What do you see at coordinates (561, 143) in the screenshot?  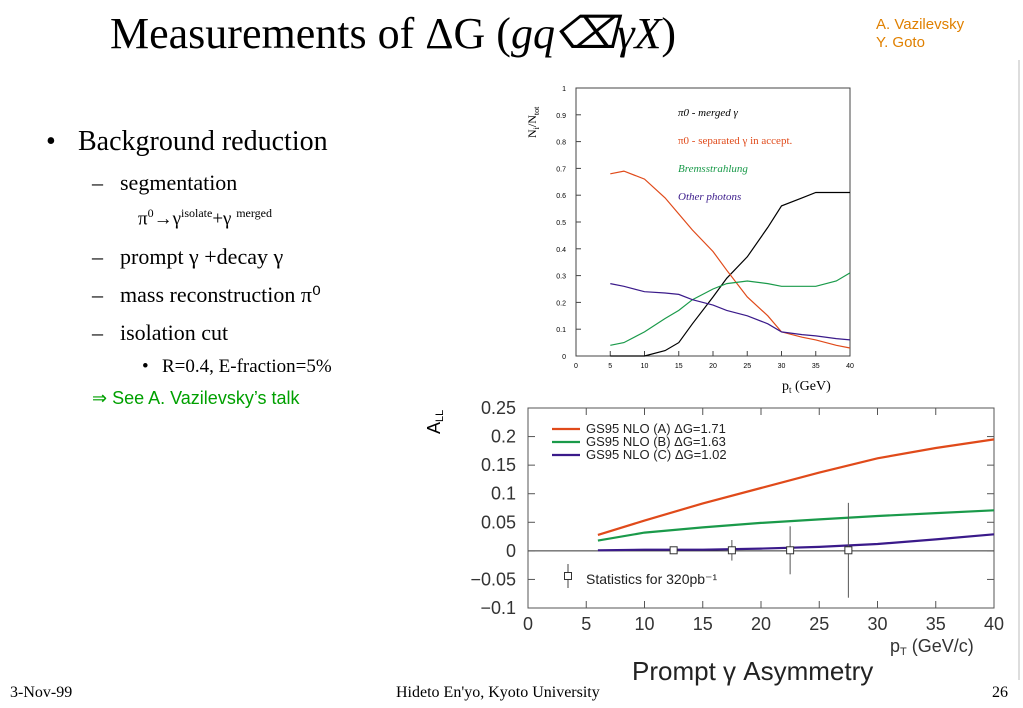 I see `chart1-ytick-label: 0.8` at bounding box center [561, 143].